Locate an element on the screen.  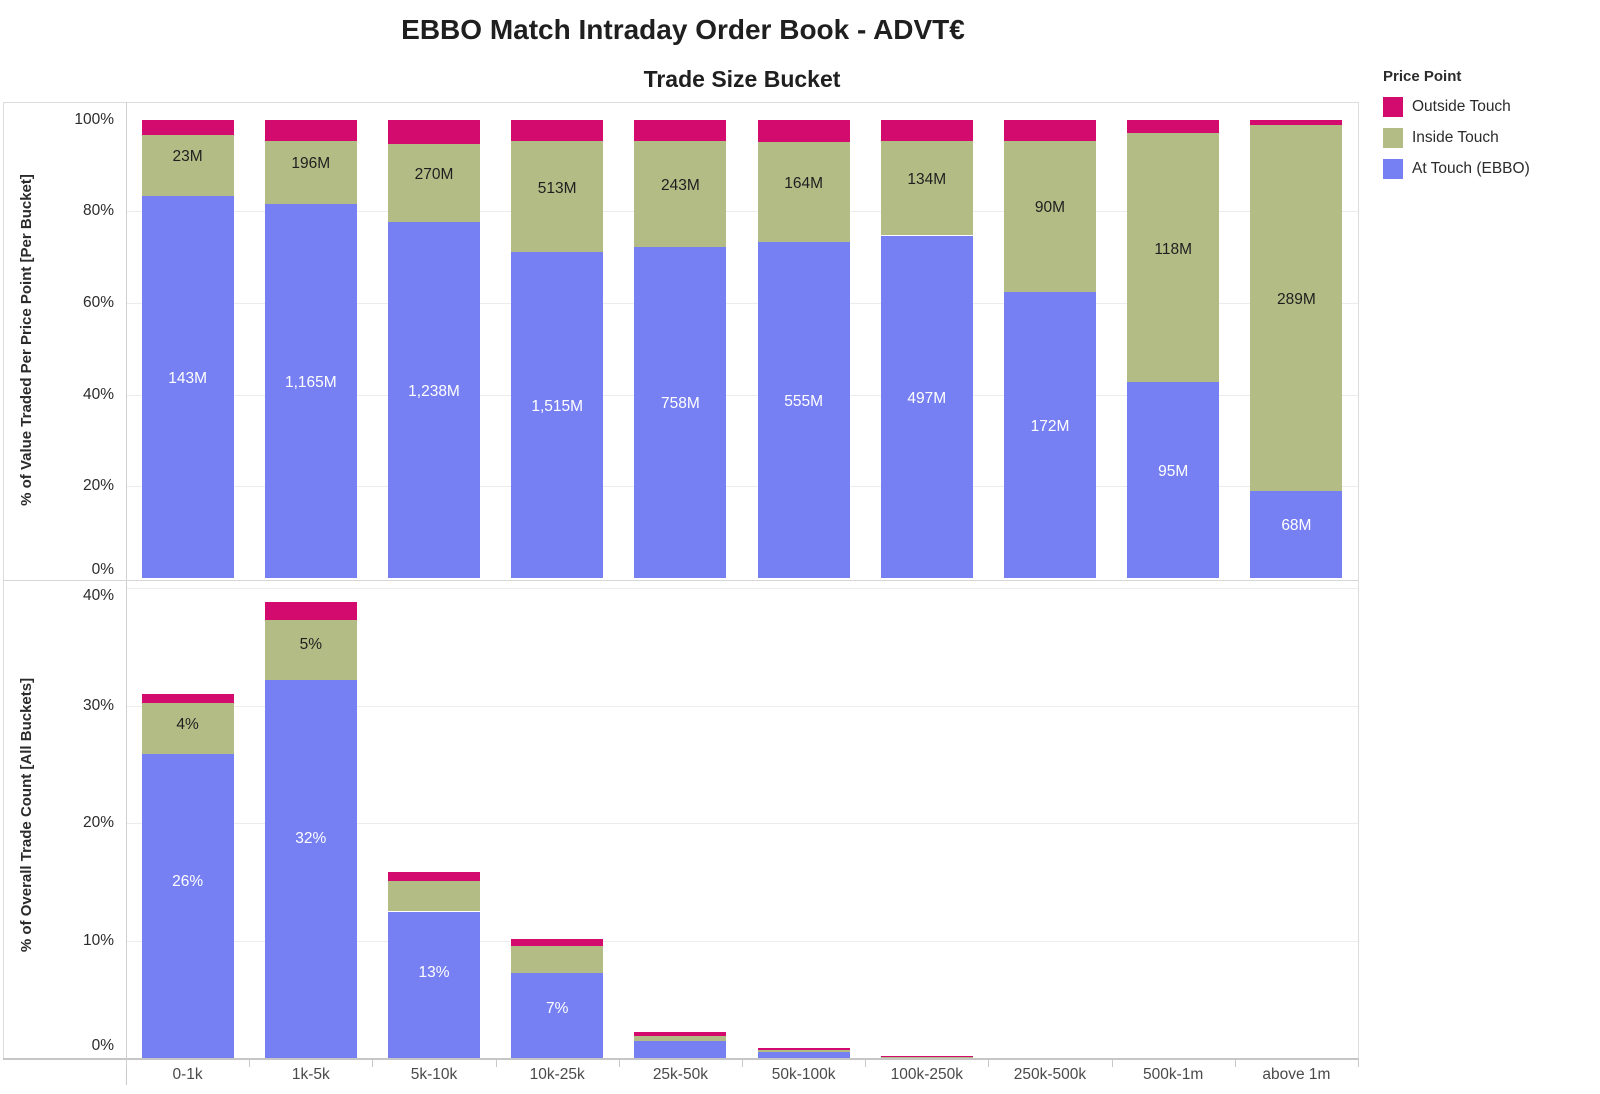
y-tick-label: 80% is located at coordinates (98, 211).